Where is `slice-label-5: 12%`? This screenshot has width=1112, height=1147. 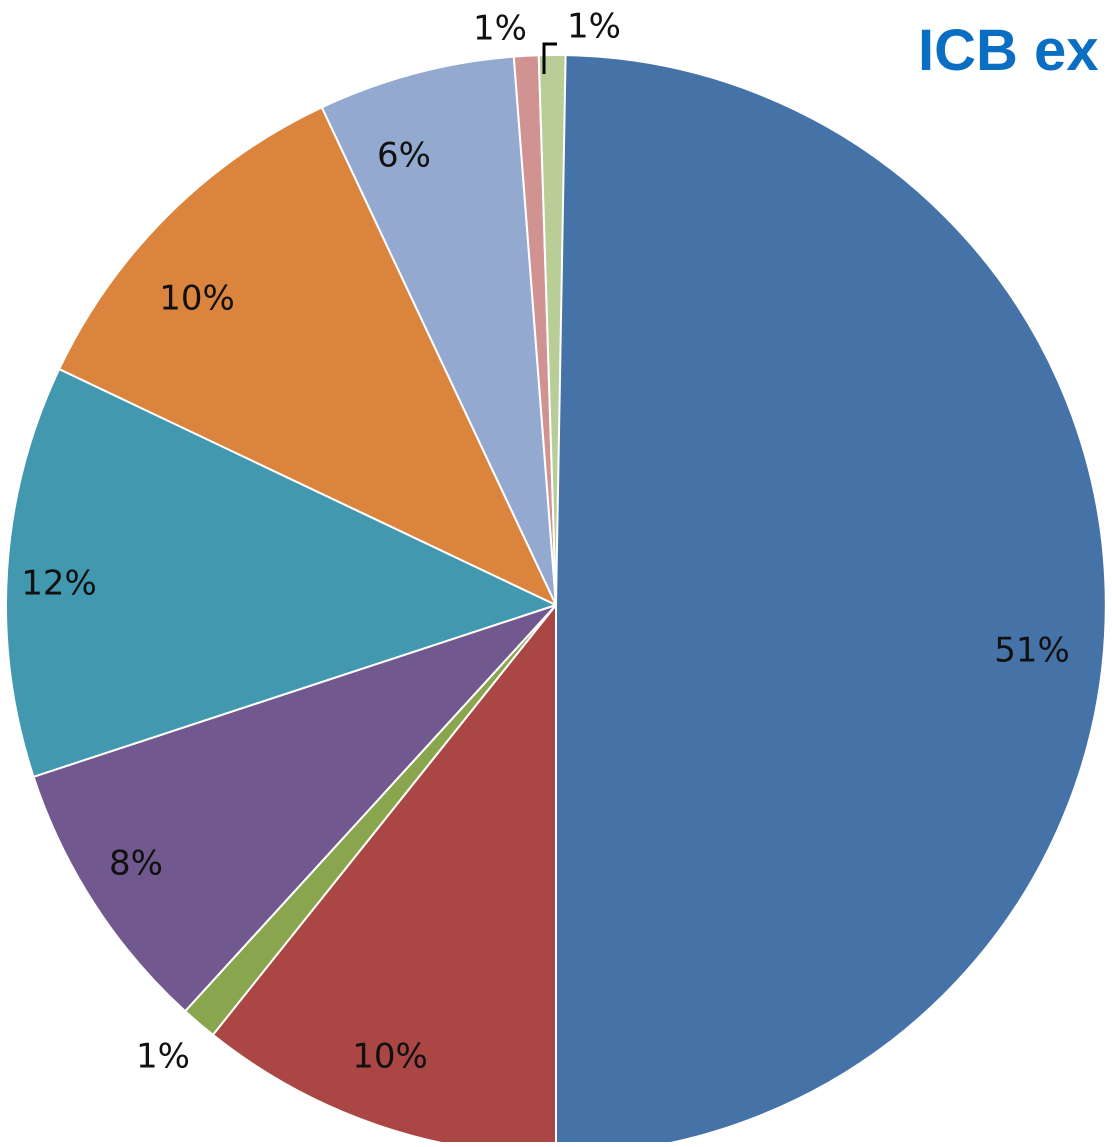 slice-label-5: 12% is located at coordinates (59, 584).